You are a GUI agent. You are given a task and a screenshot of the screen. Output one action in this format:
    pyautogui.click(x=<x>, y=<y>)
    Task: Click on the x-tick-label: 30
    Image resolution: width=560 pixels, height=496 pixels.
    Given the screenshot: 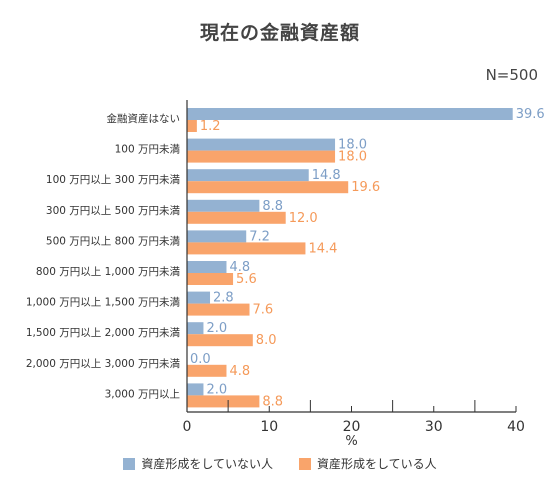 What is the action you would take?
    pyautogui.click(x=434, y=427)
    